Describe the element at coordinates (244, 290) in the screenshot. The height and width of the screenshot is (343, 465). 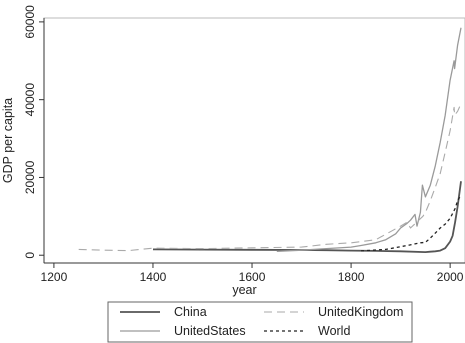
I see `x-axis-label: year` at that location.